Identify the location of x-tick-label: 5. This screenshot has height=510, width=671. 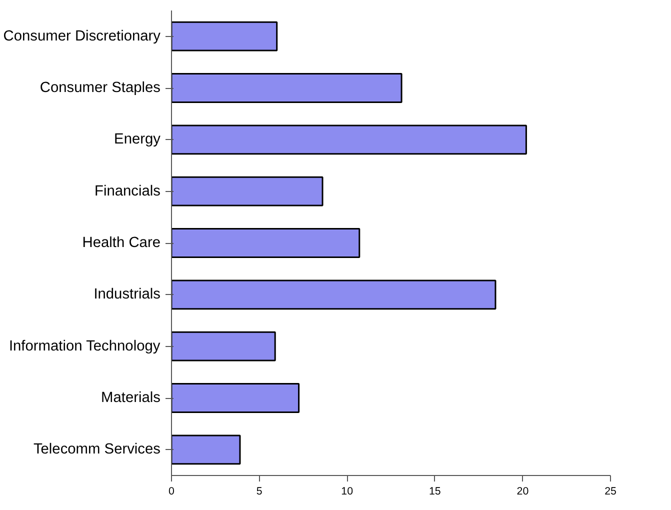
(259, 492).